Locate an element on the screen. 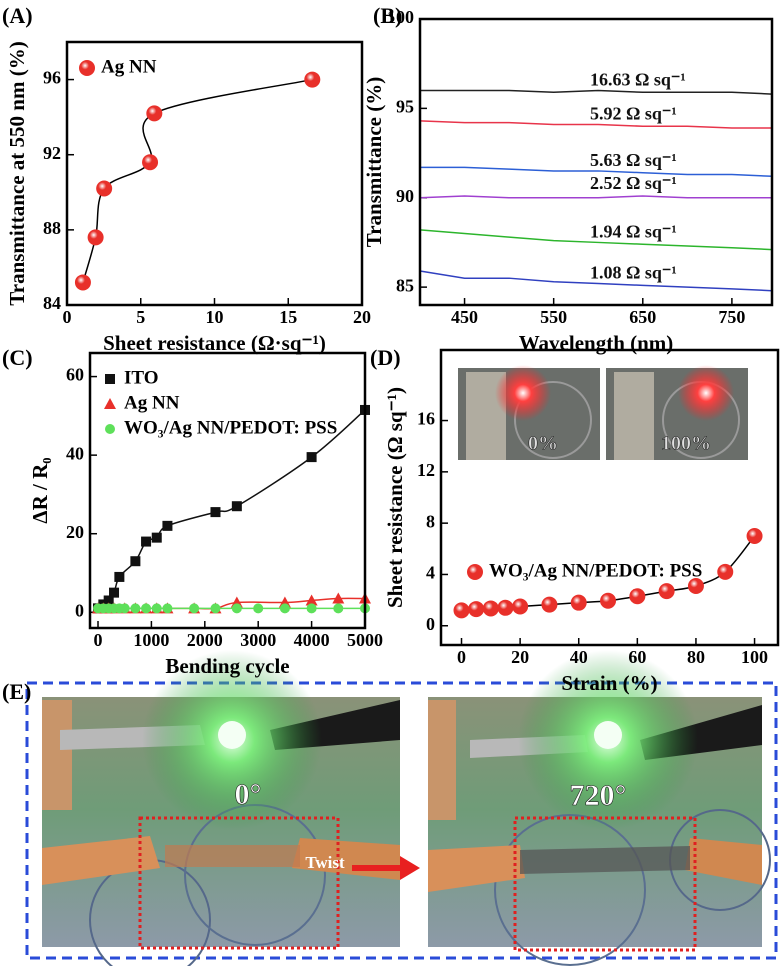  photo-right is located at coordinates (599, 808).